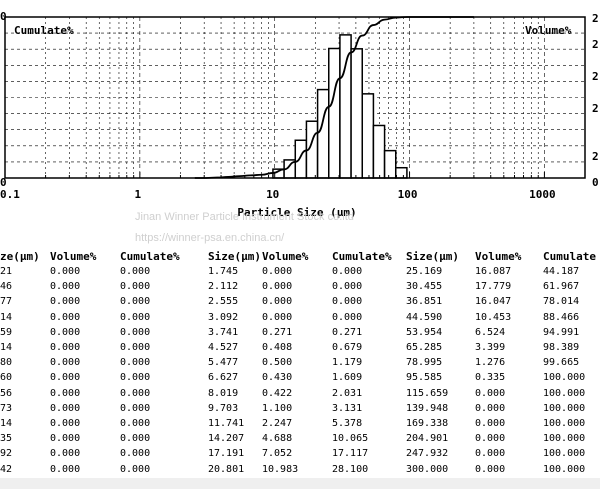 This screenshot has width=600, height=489. What do you see at coordinates (3, 16) in the screenshot?
I see `left-axis-top-label: 0` at bounding box center [3, 16].